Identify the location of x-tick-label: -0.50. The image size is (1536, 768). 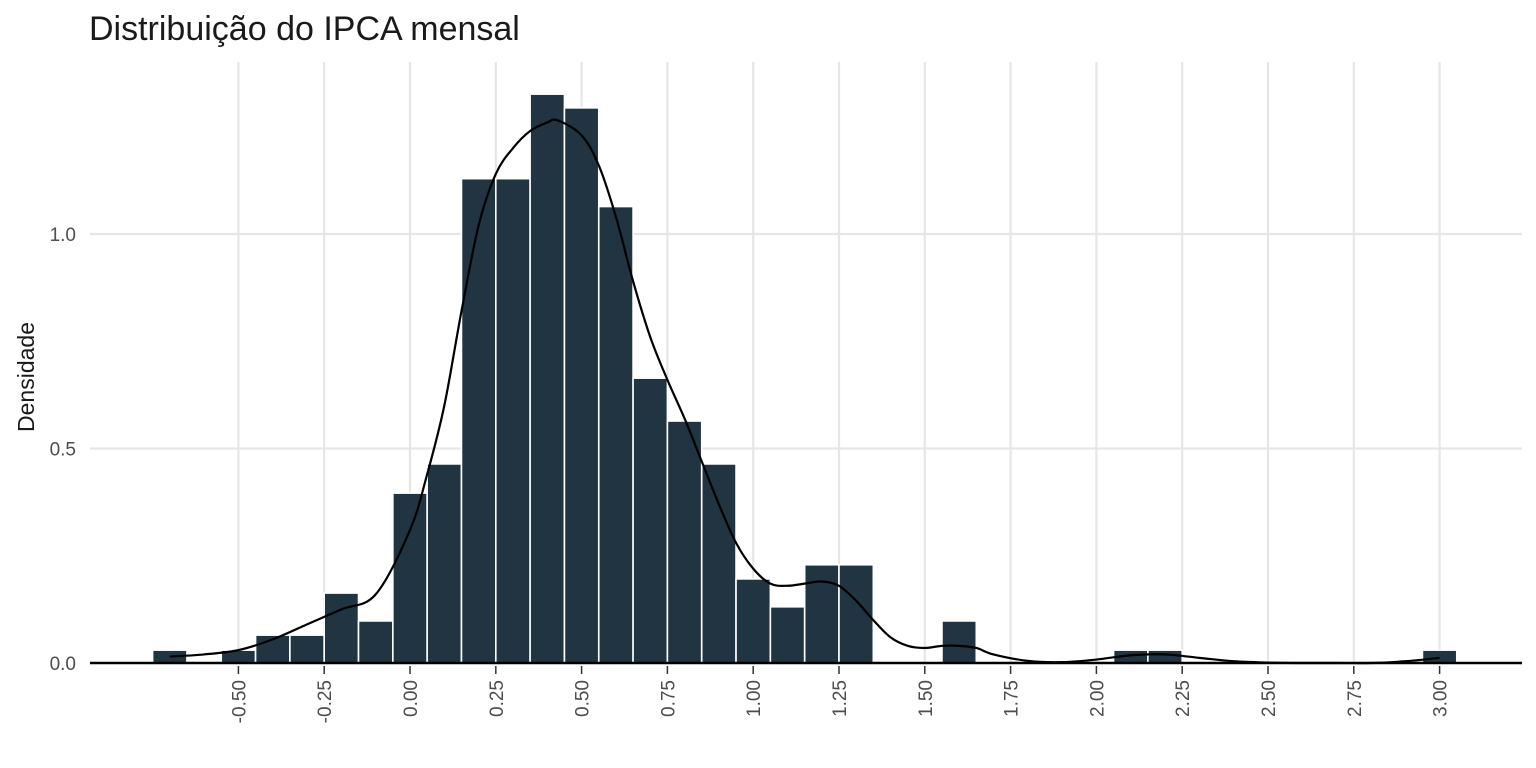
(239, 701).